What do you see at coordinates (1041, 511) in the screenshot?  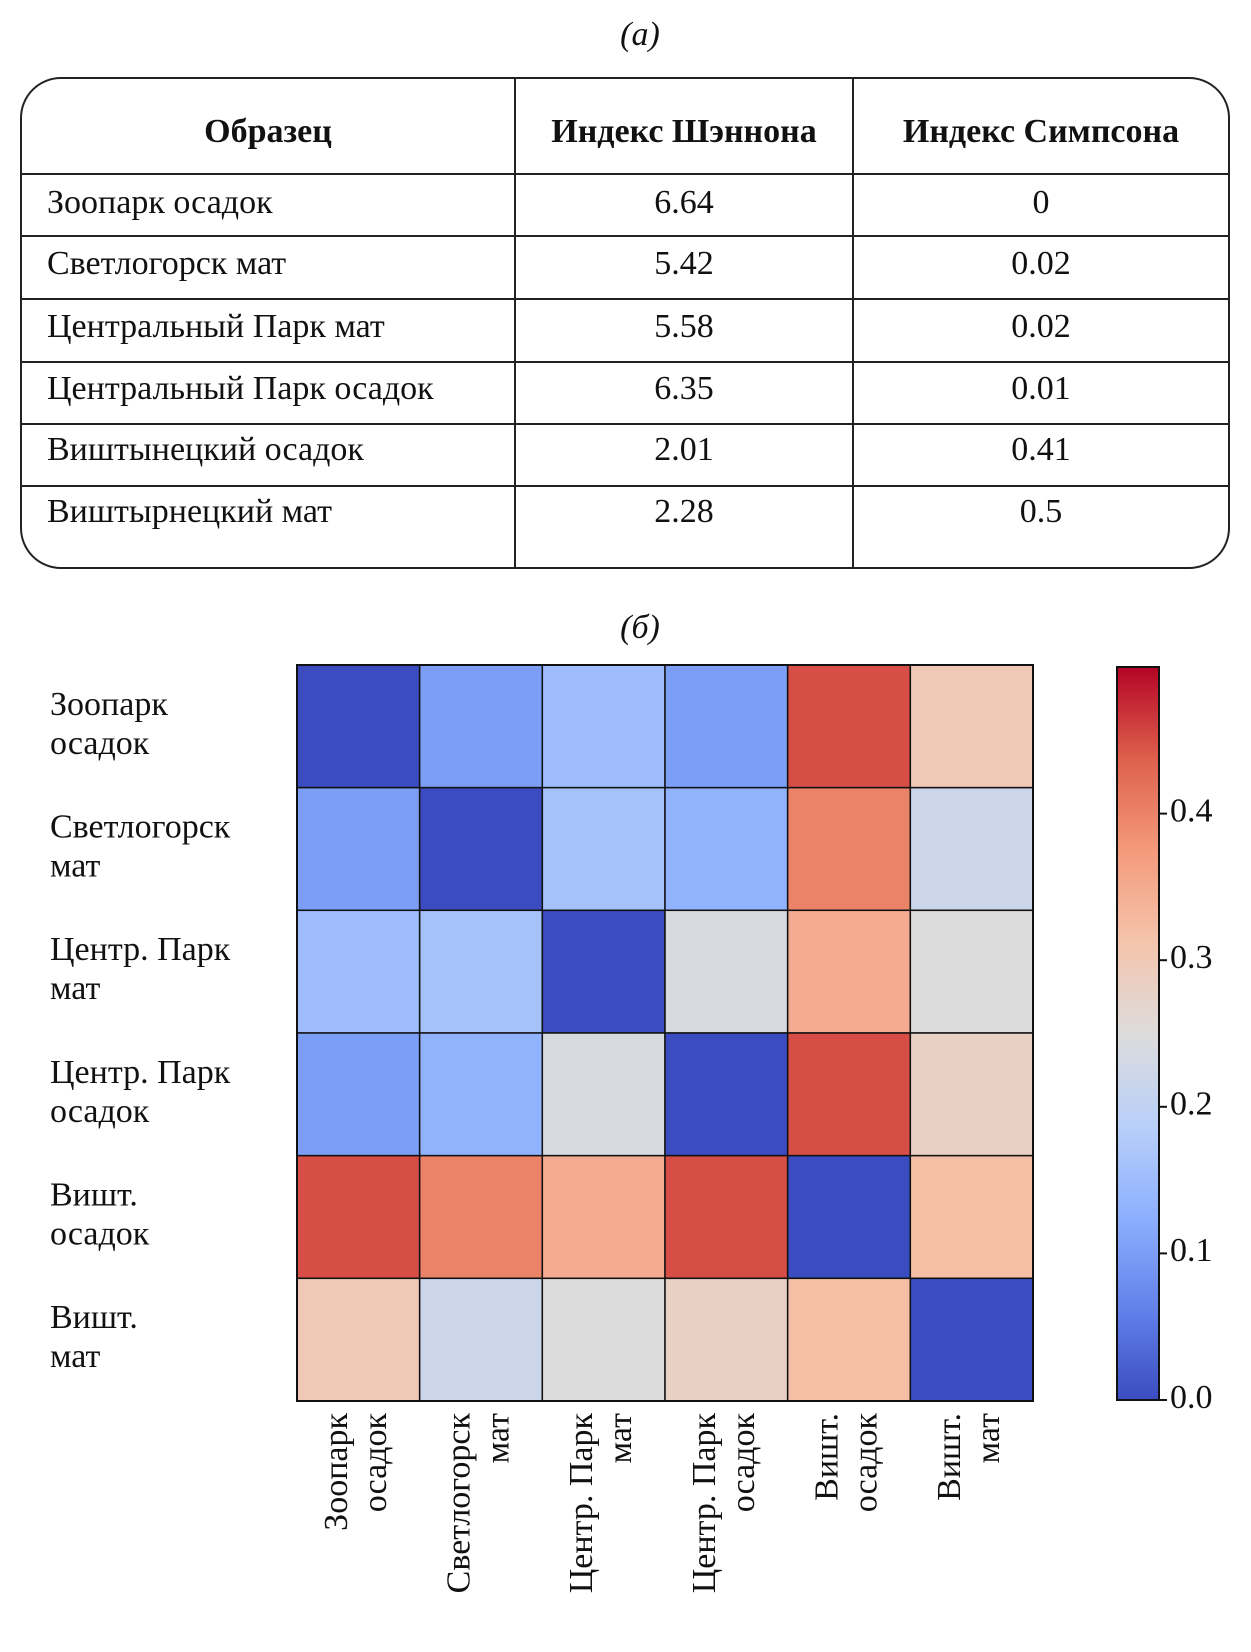 I see `table-cell: 0.5` at bounding box center [1041, 511].